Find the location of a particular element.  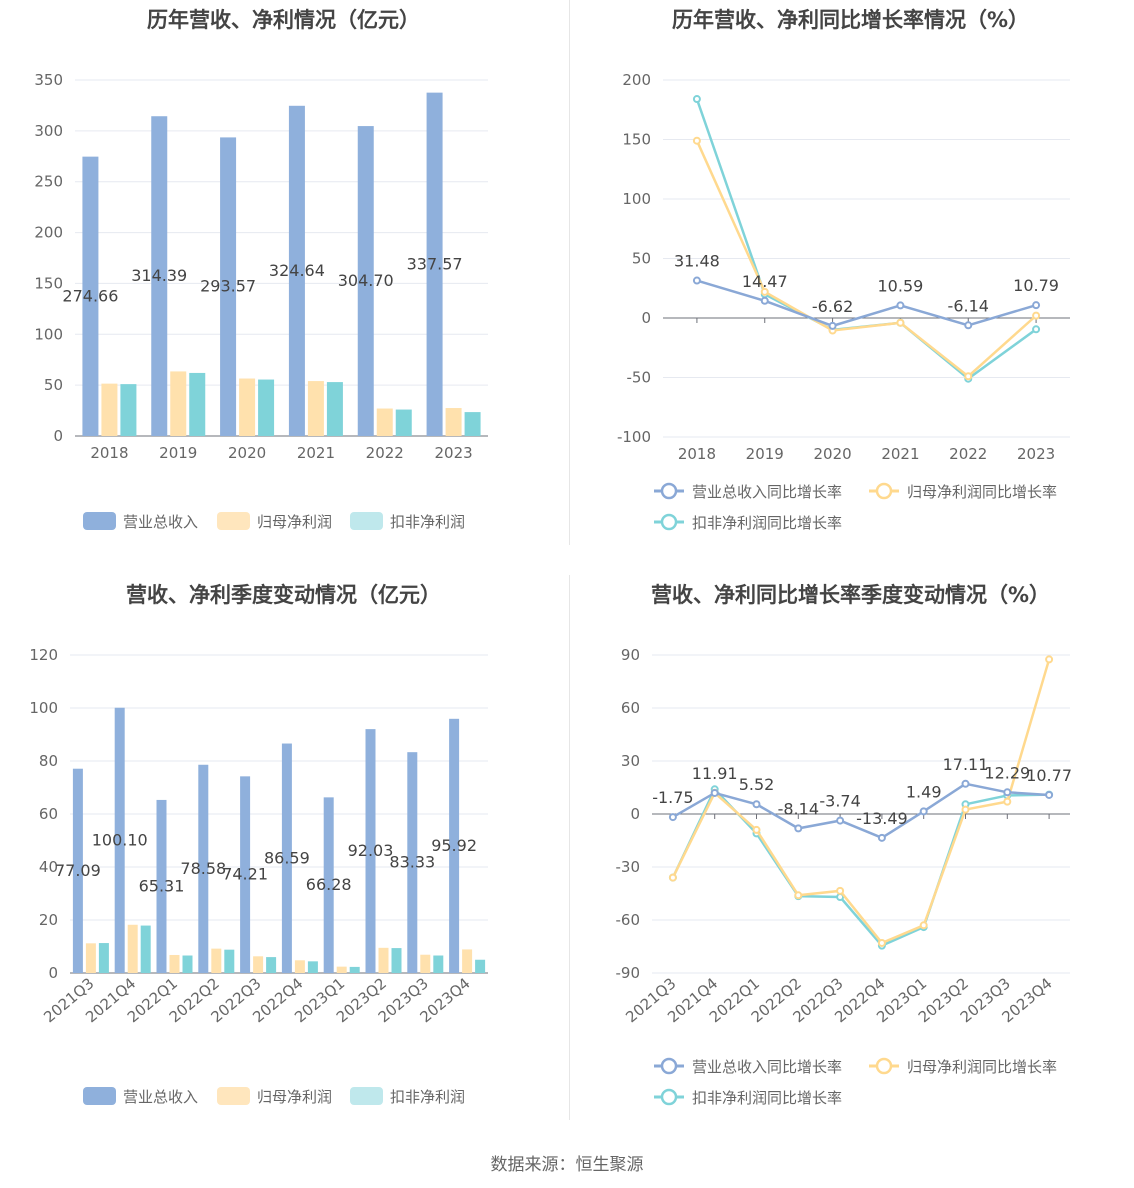

chart-title: 营收、净利季度变动情况（亿元） is located at coordinates (283, 595).